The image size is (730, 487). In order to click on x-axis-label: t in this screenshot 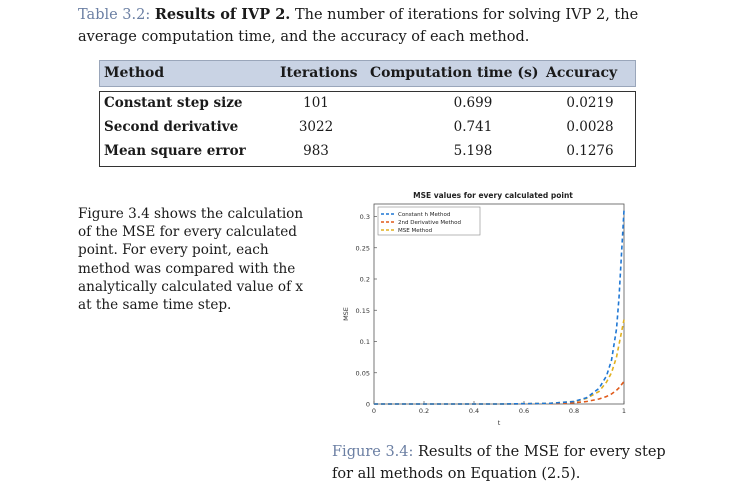, I will do `click(499, 422)`.